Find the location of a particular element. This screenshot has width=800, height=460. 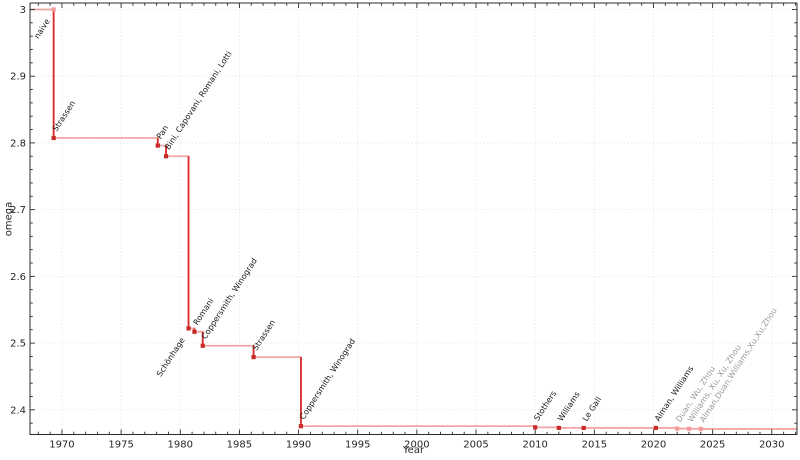

x-tick-label: 2010 is located at coordinates (534, 445).